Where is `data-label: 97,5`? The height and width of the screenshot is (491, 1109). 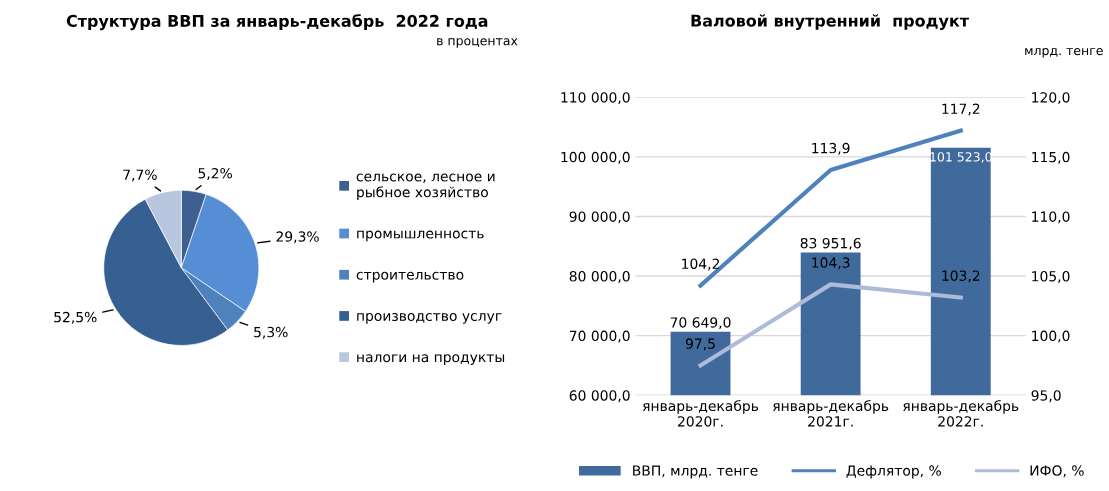 data-label: 97,5 is located at coordinates (700, 344).